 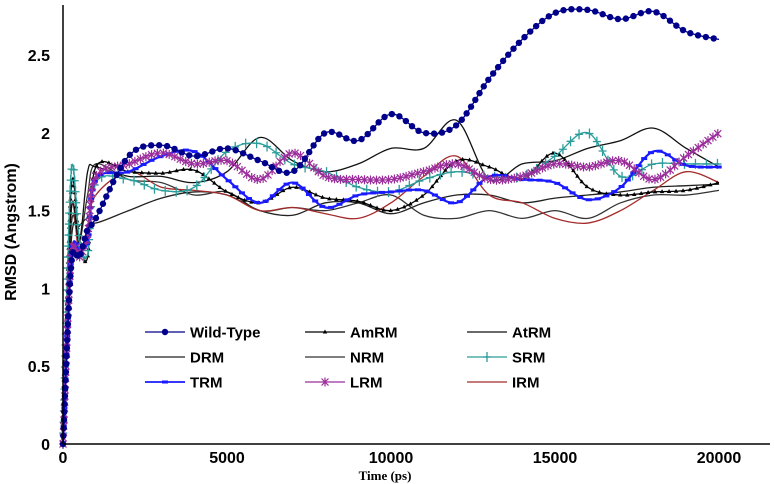 I want to click on legend-label: AtRM, so click(x=531, y=333).